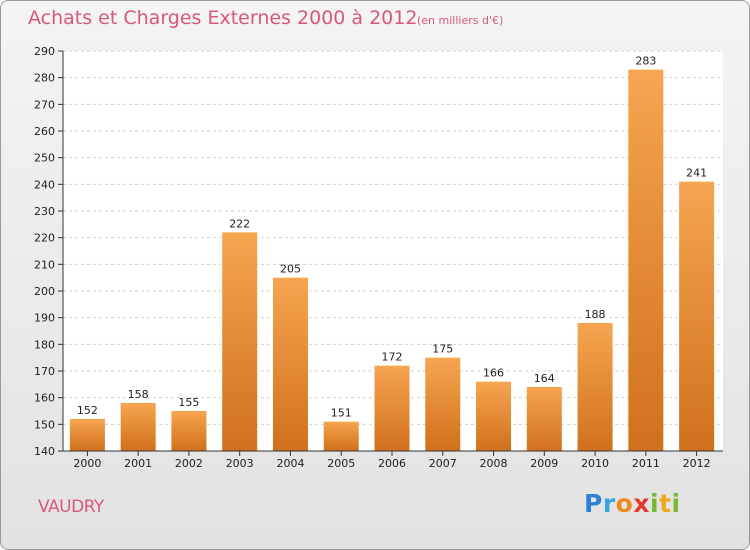 The height and width of the screenshot is (550, 750). What do you see at coordinates (341, 463) in the screenshot?
I see `x-tick-label: 2005` at bounding box center [341, 463].